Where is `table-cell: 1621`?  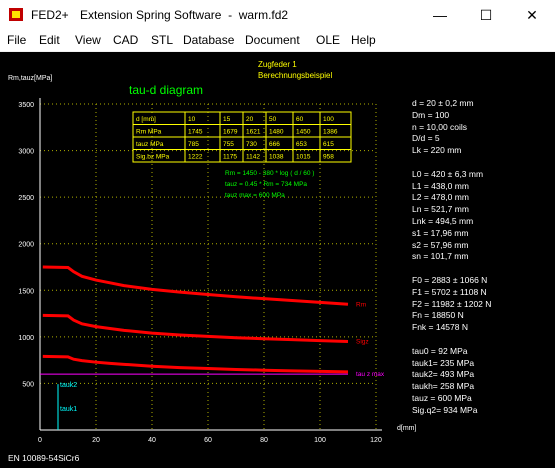 table-cell: 1621 is located at coordinates (253, 132).